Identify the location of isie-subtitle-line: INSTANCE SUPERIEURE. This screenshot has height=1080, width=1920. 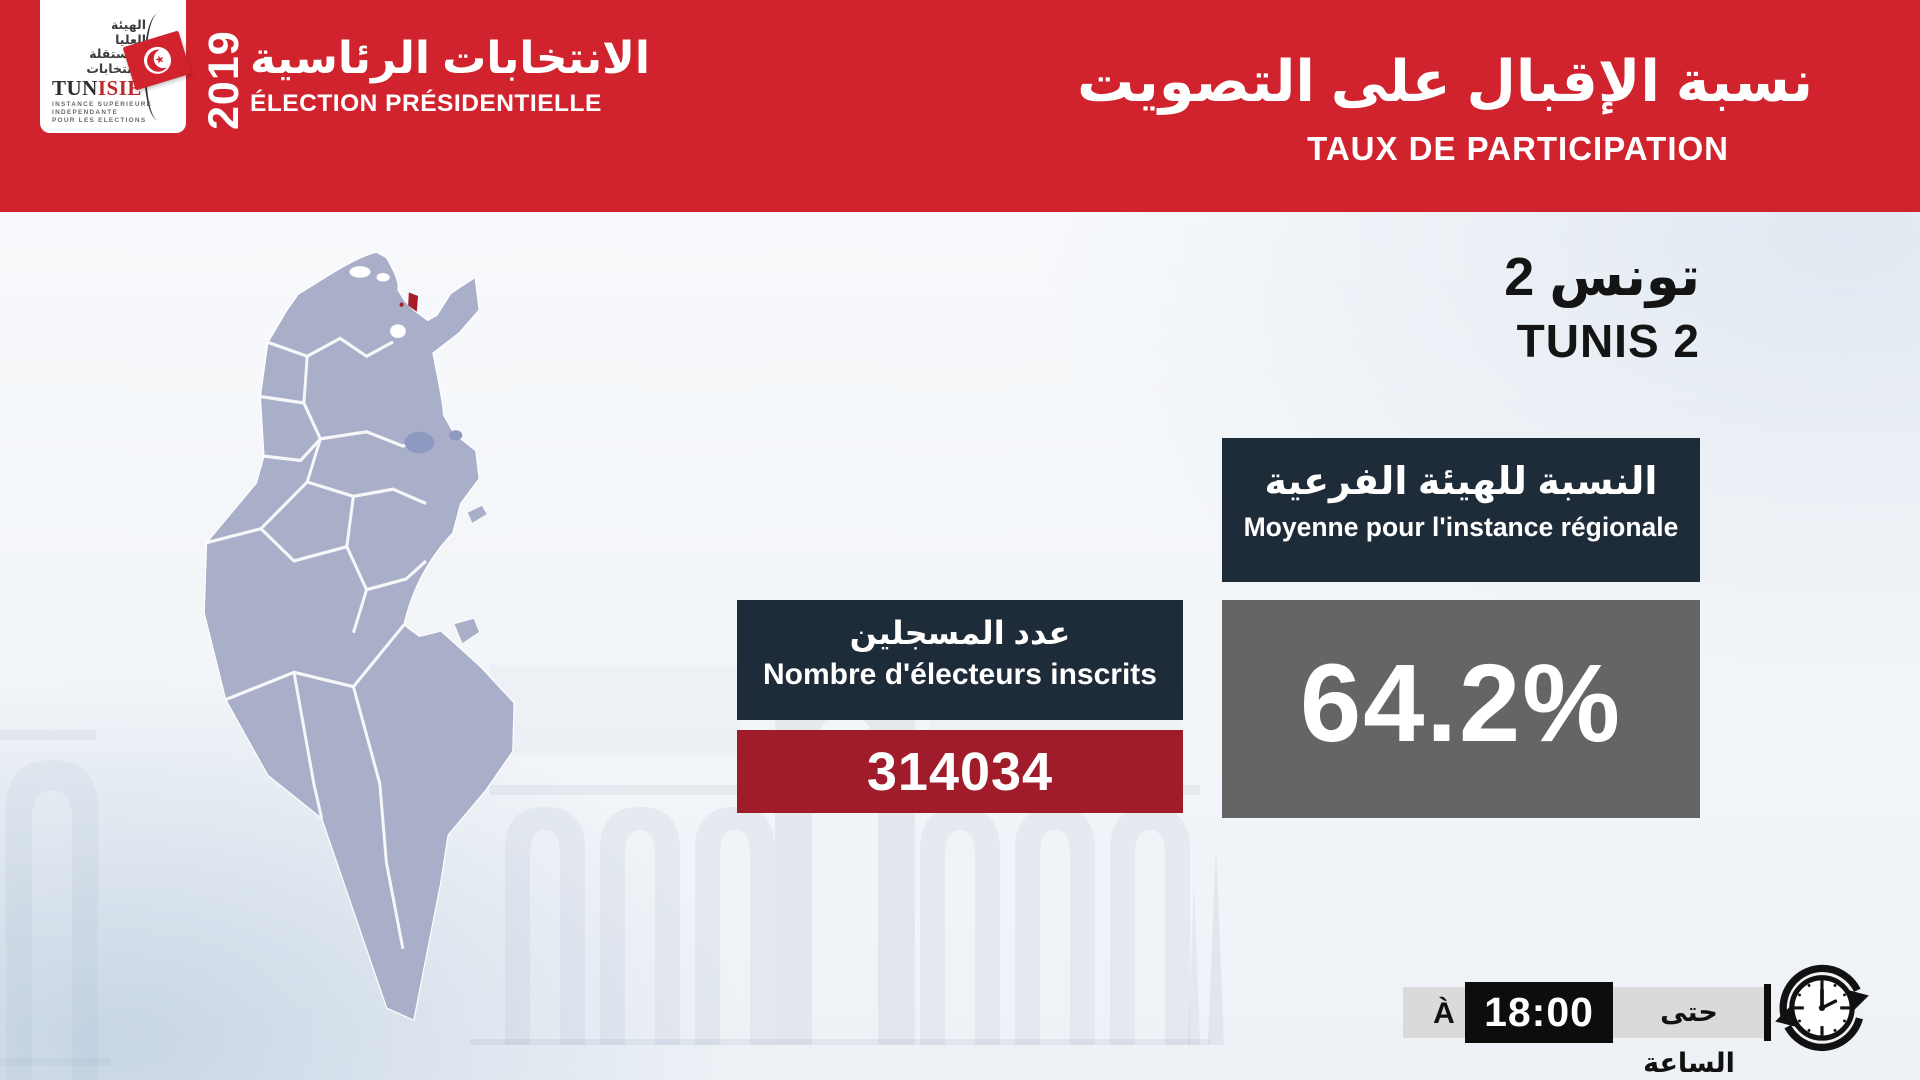
(102, 104).